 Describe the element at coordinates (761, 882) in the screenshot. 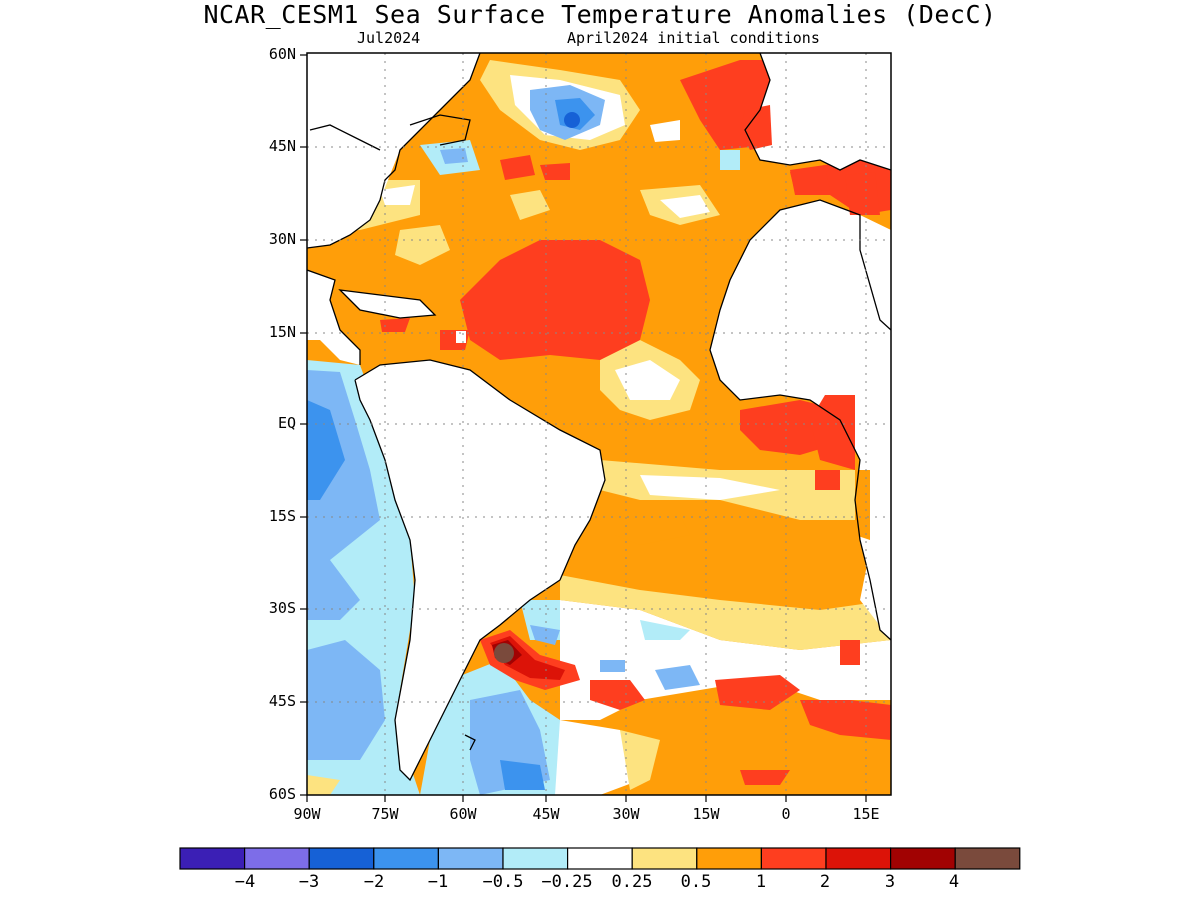

I see `colorbar-label: 1` at that location.